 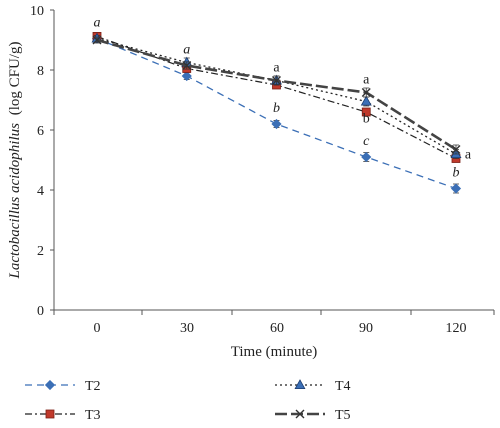 I want to click on legend: T2 T4 T3 T5, so click(x=188, y=401).